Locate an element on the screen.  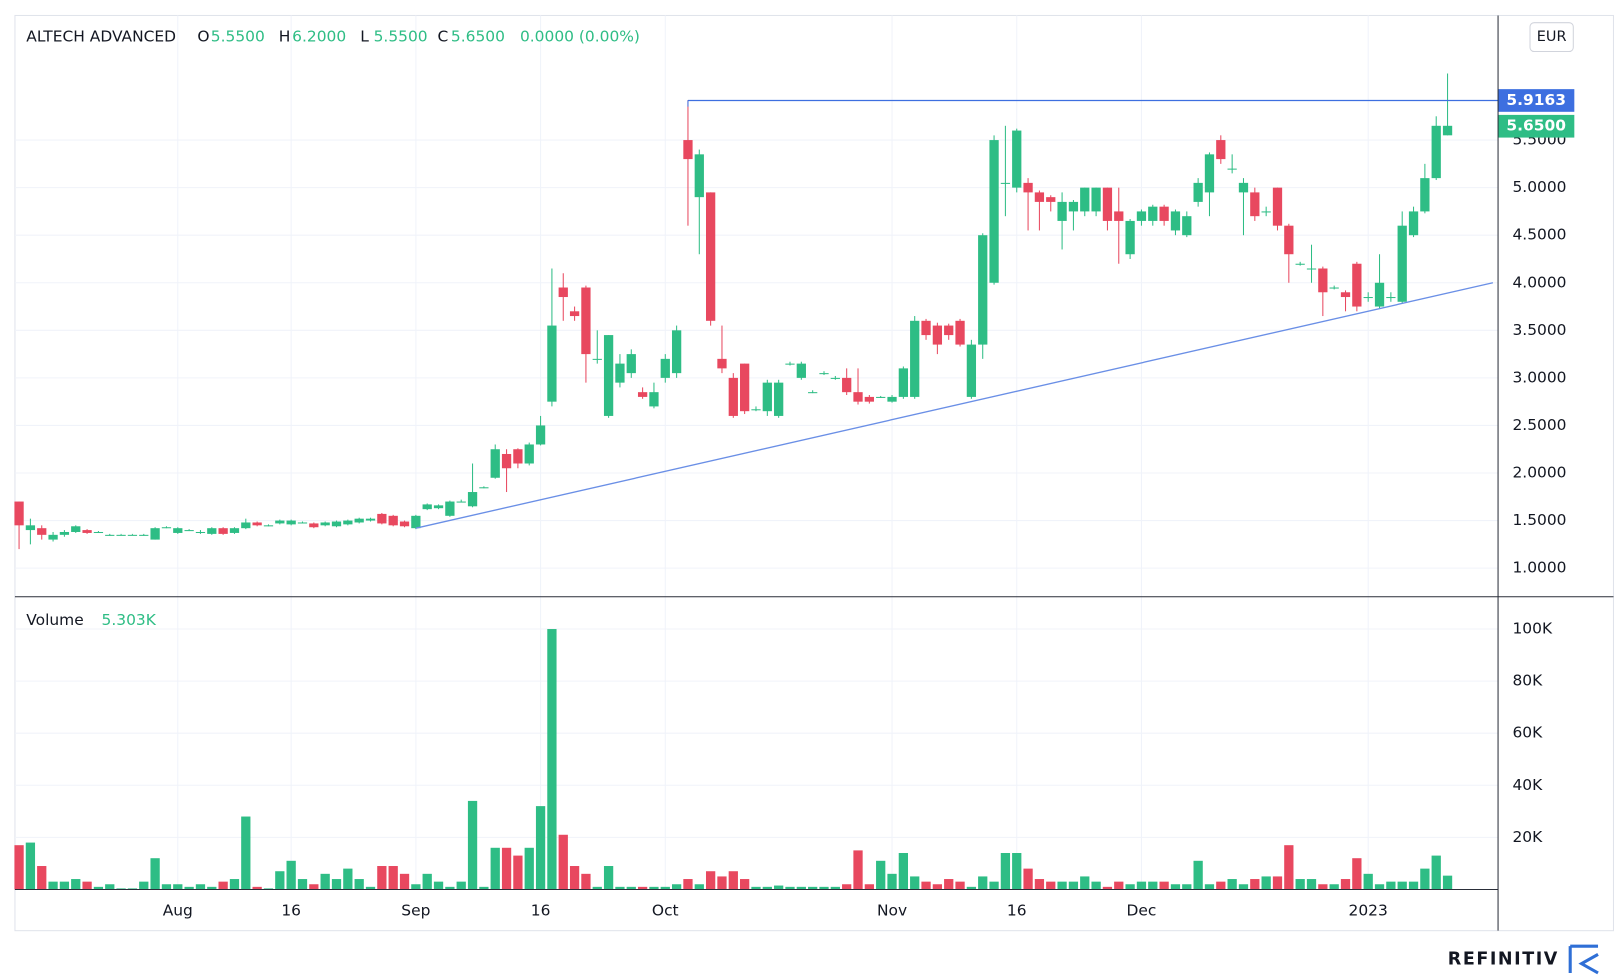
currency: EUR is located at coordinates (1552, 37).